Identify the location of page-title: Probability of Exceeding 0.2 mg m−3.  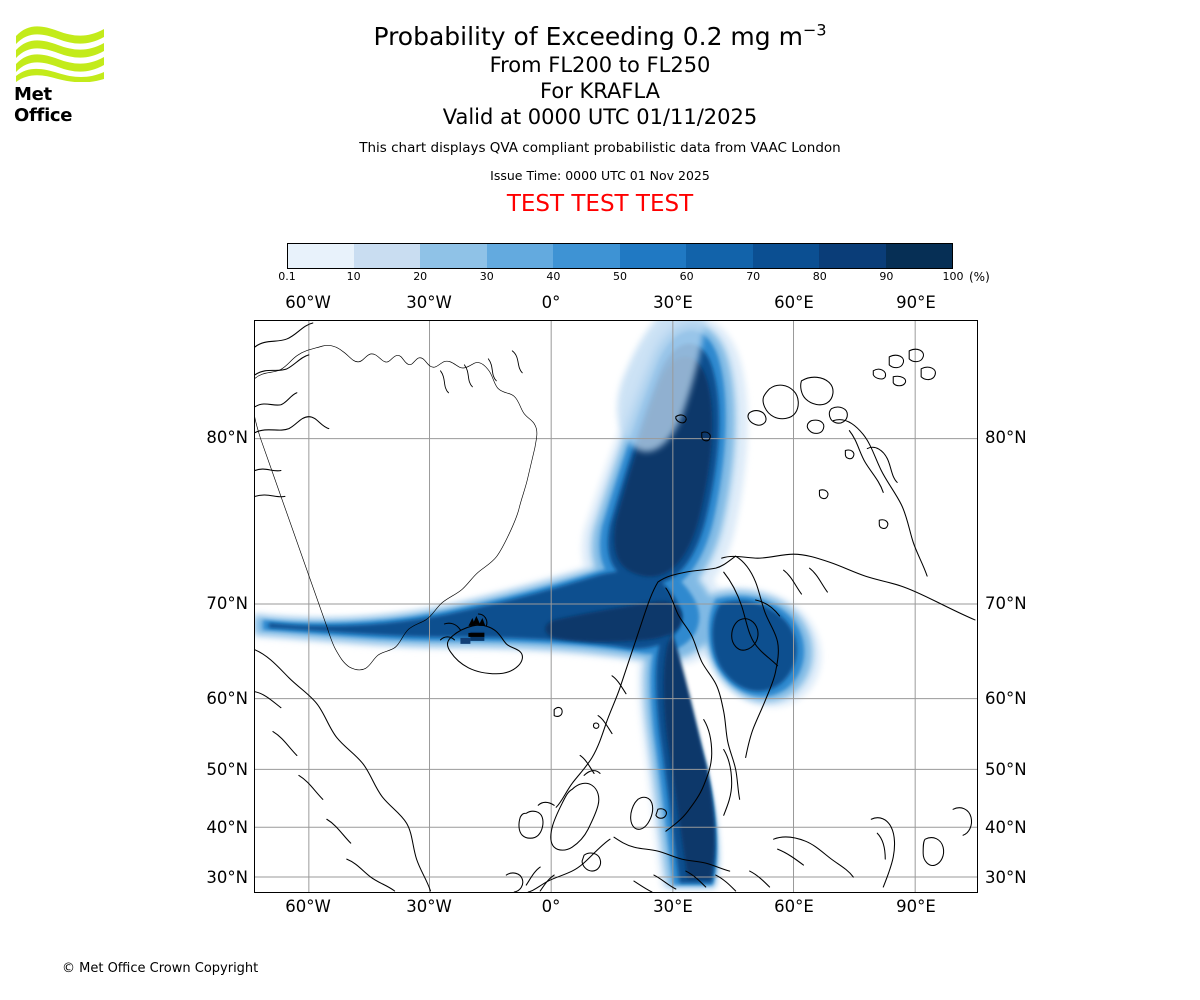
(600, 37).